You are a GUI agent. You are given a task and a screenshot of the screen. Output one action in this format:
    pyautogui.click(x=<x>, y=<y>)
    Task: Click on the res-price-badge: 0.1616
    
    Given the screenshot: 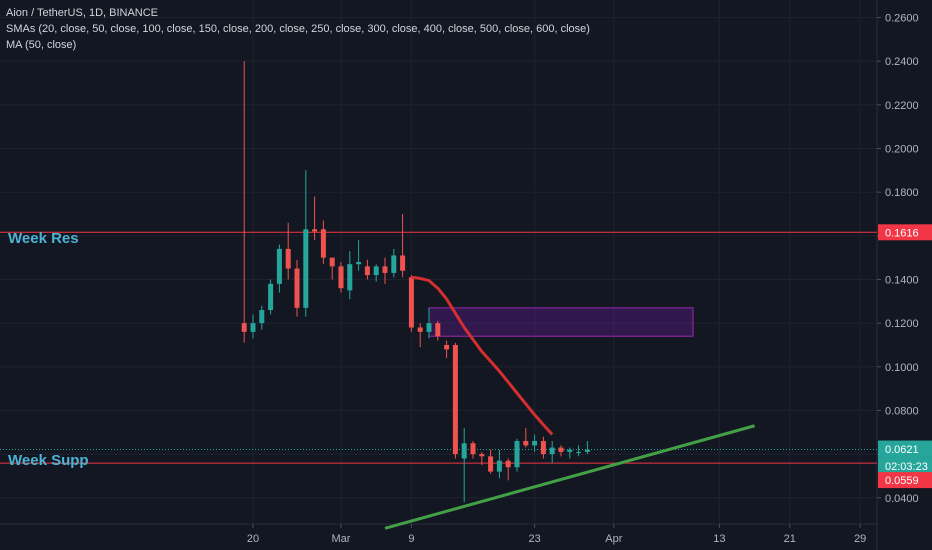 What is the action you would take?
    pyautogui.click(x=902, y=233)
    